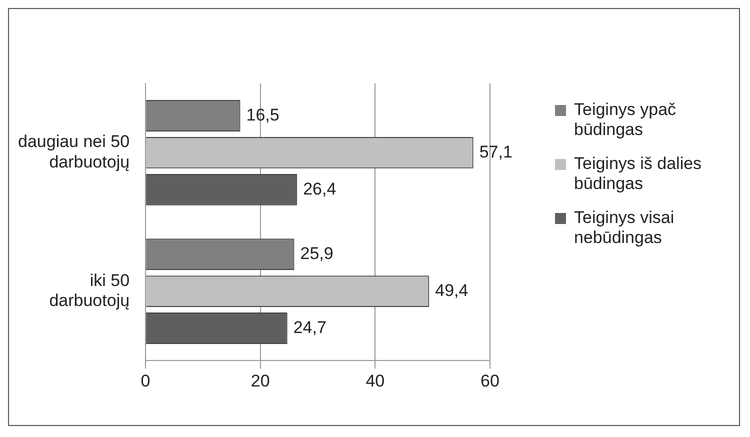 This screenshot has height=437, width=750. What do you see at coordinates (319, 188) in the screenshot?
I see `data-label: 26,4` at bounding box center [319, 188].